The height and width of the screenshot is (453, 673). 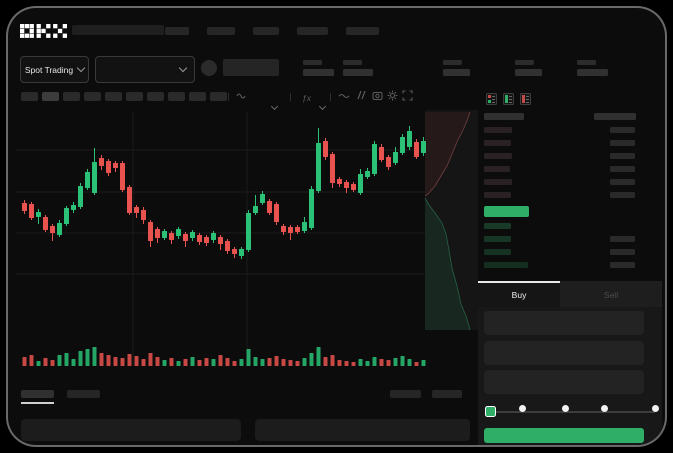 What do you see at coordinates (572, 412) in the screenshot?
I see `amount-slider-track` at bounding box center [572, 412].